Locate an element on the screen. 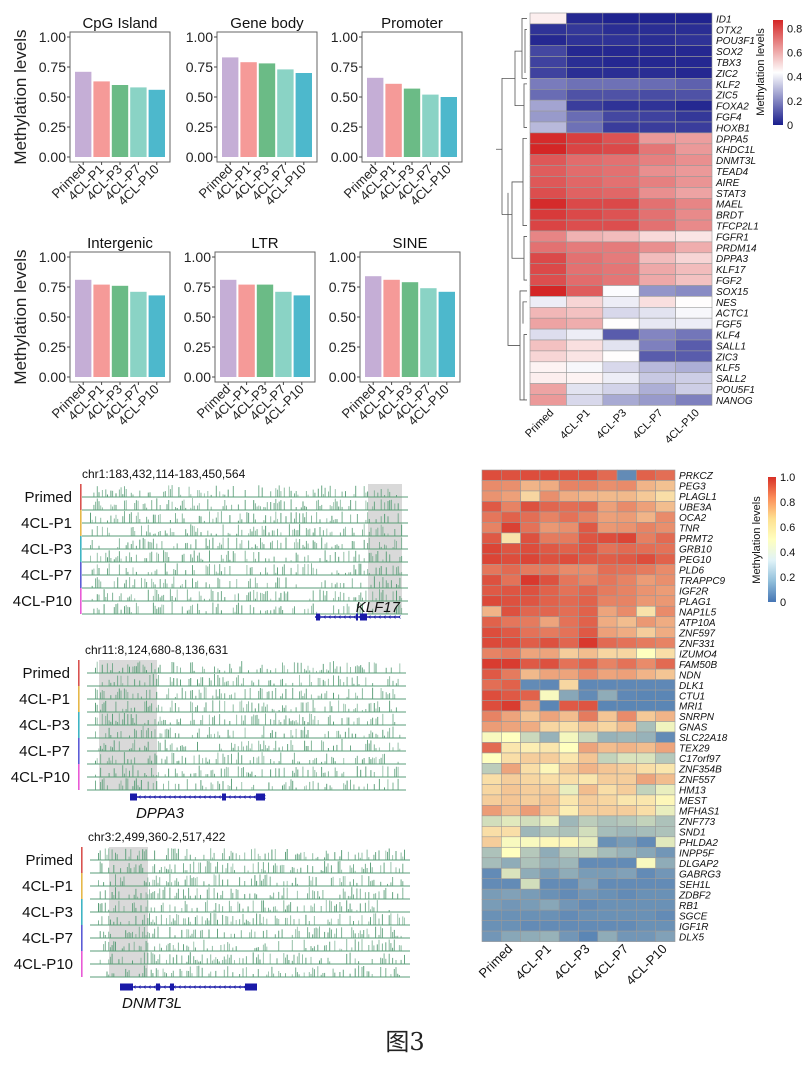 Image resolution: width=810 pixels, height=1067 pixels. row-label: PEG10 is located at coordinates (695, 560).